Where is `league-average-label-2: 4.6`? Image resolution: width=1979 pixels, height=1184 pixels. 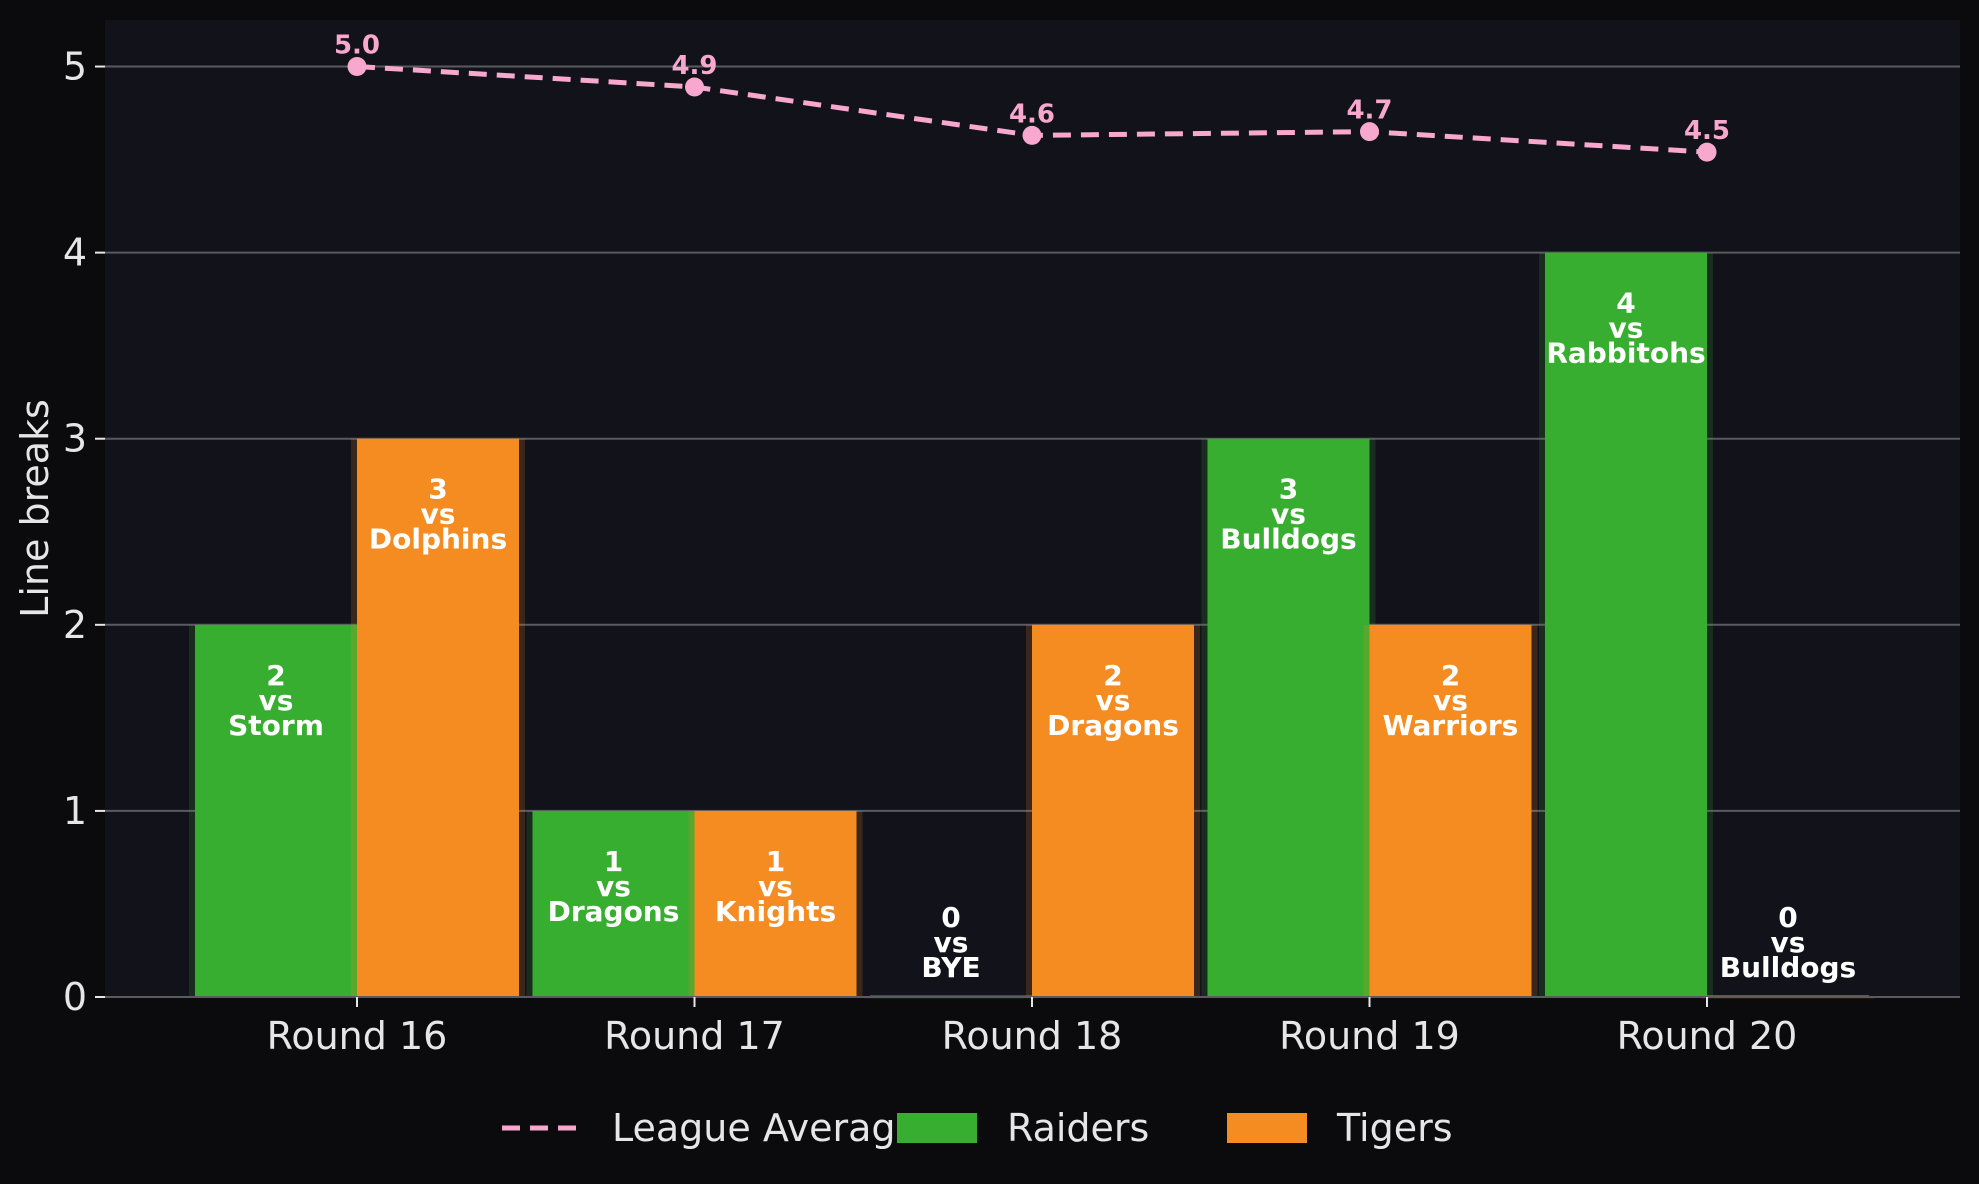 league-average-label-2: 4.6 is located at coordinates (1032, 114).